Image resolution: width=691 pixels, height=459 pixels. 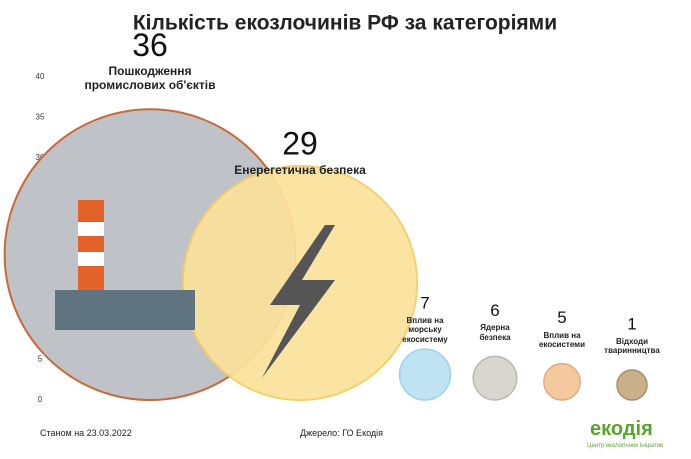 I want to click on y-tick-label: 35, so click(x=40, y=116).